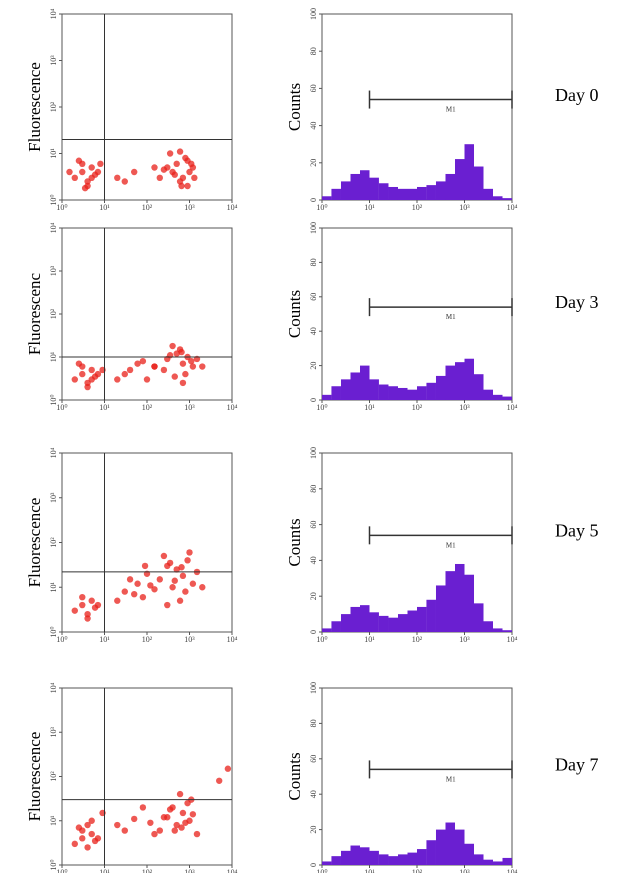 This screenshot has width=638, height=873. What do you see at coordinates (53, 864) in the screenshot?
I see `y-tick-label: 10⁰` at bounding box center [53, 864].